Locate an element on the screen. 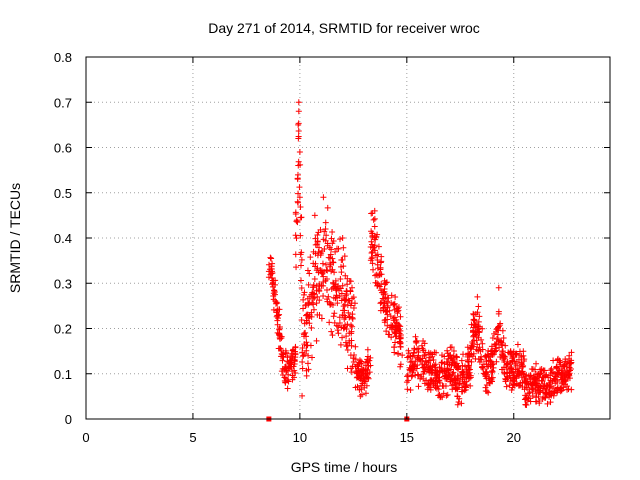 This screenshot has width=640, height=480. y-axis-label: SRMTID / TECUs is located at coordinates (15, 238).